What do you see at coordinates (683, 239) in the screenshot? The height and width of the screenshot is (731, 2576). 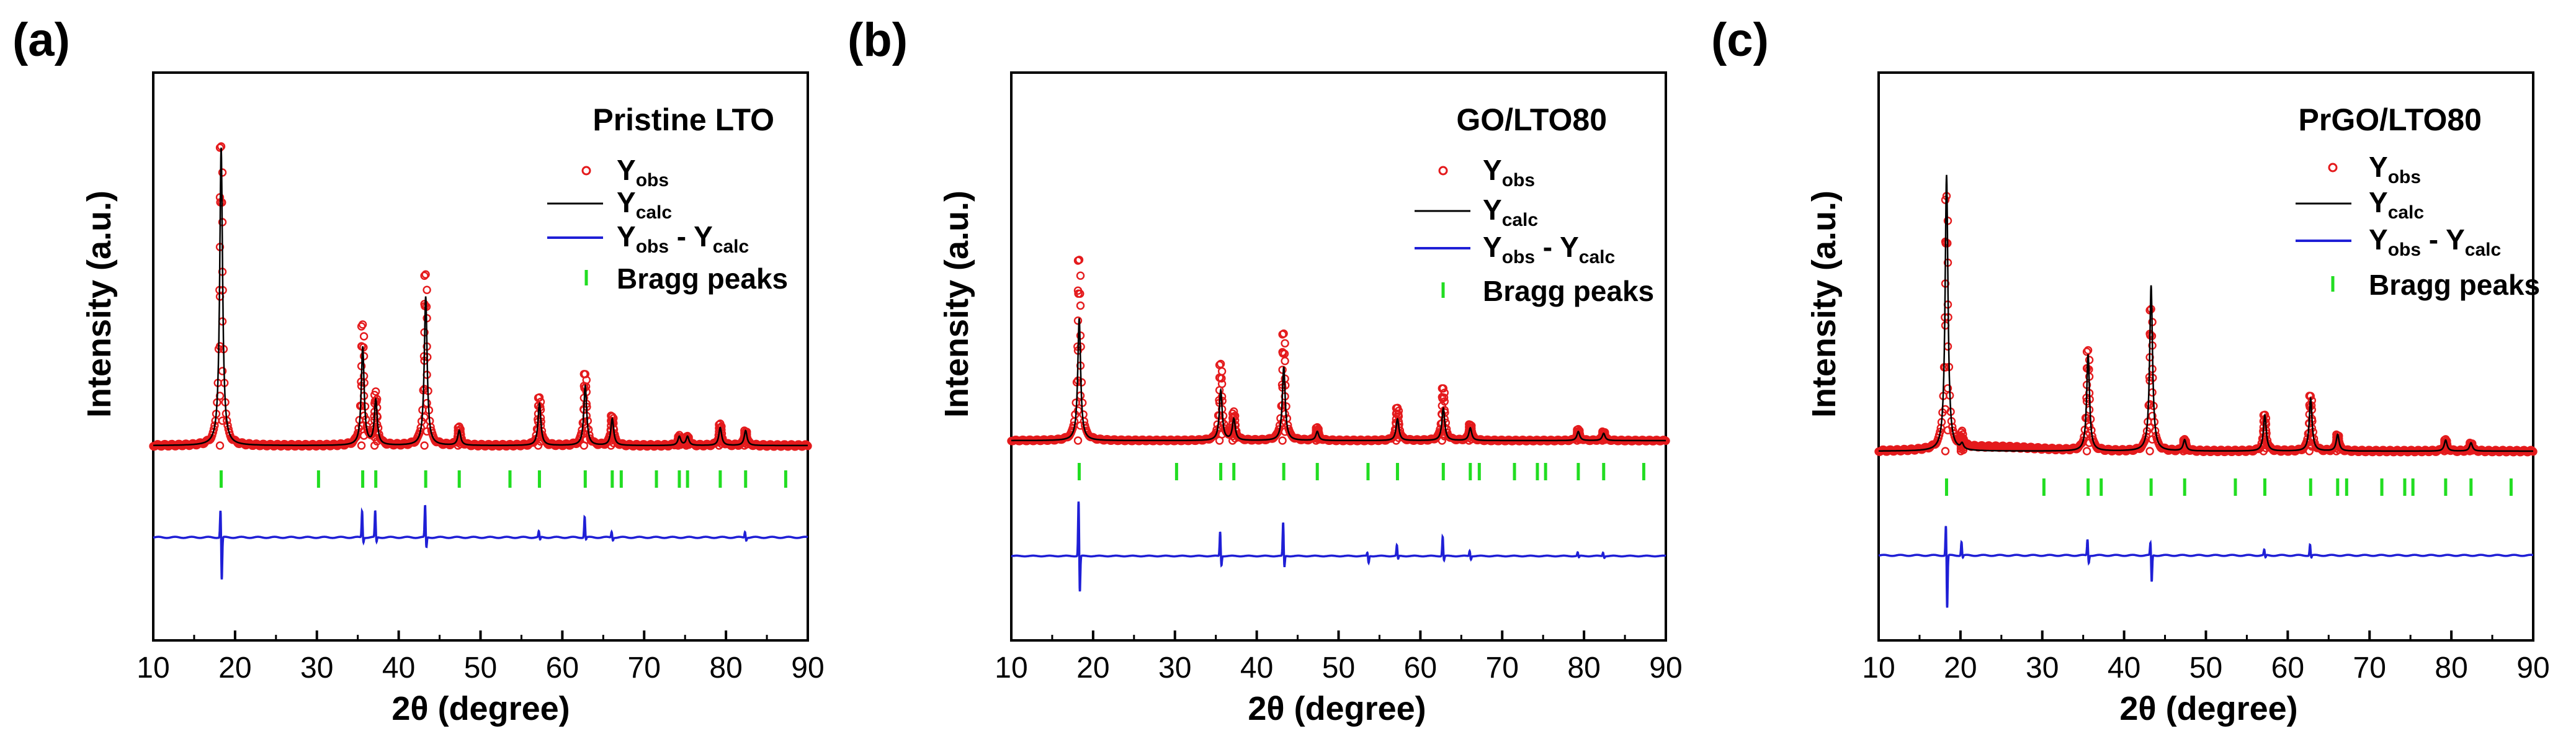 I see `legend-difference-label: Yobs - Ycalc` at bounding box center [683, 239].